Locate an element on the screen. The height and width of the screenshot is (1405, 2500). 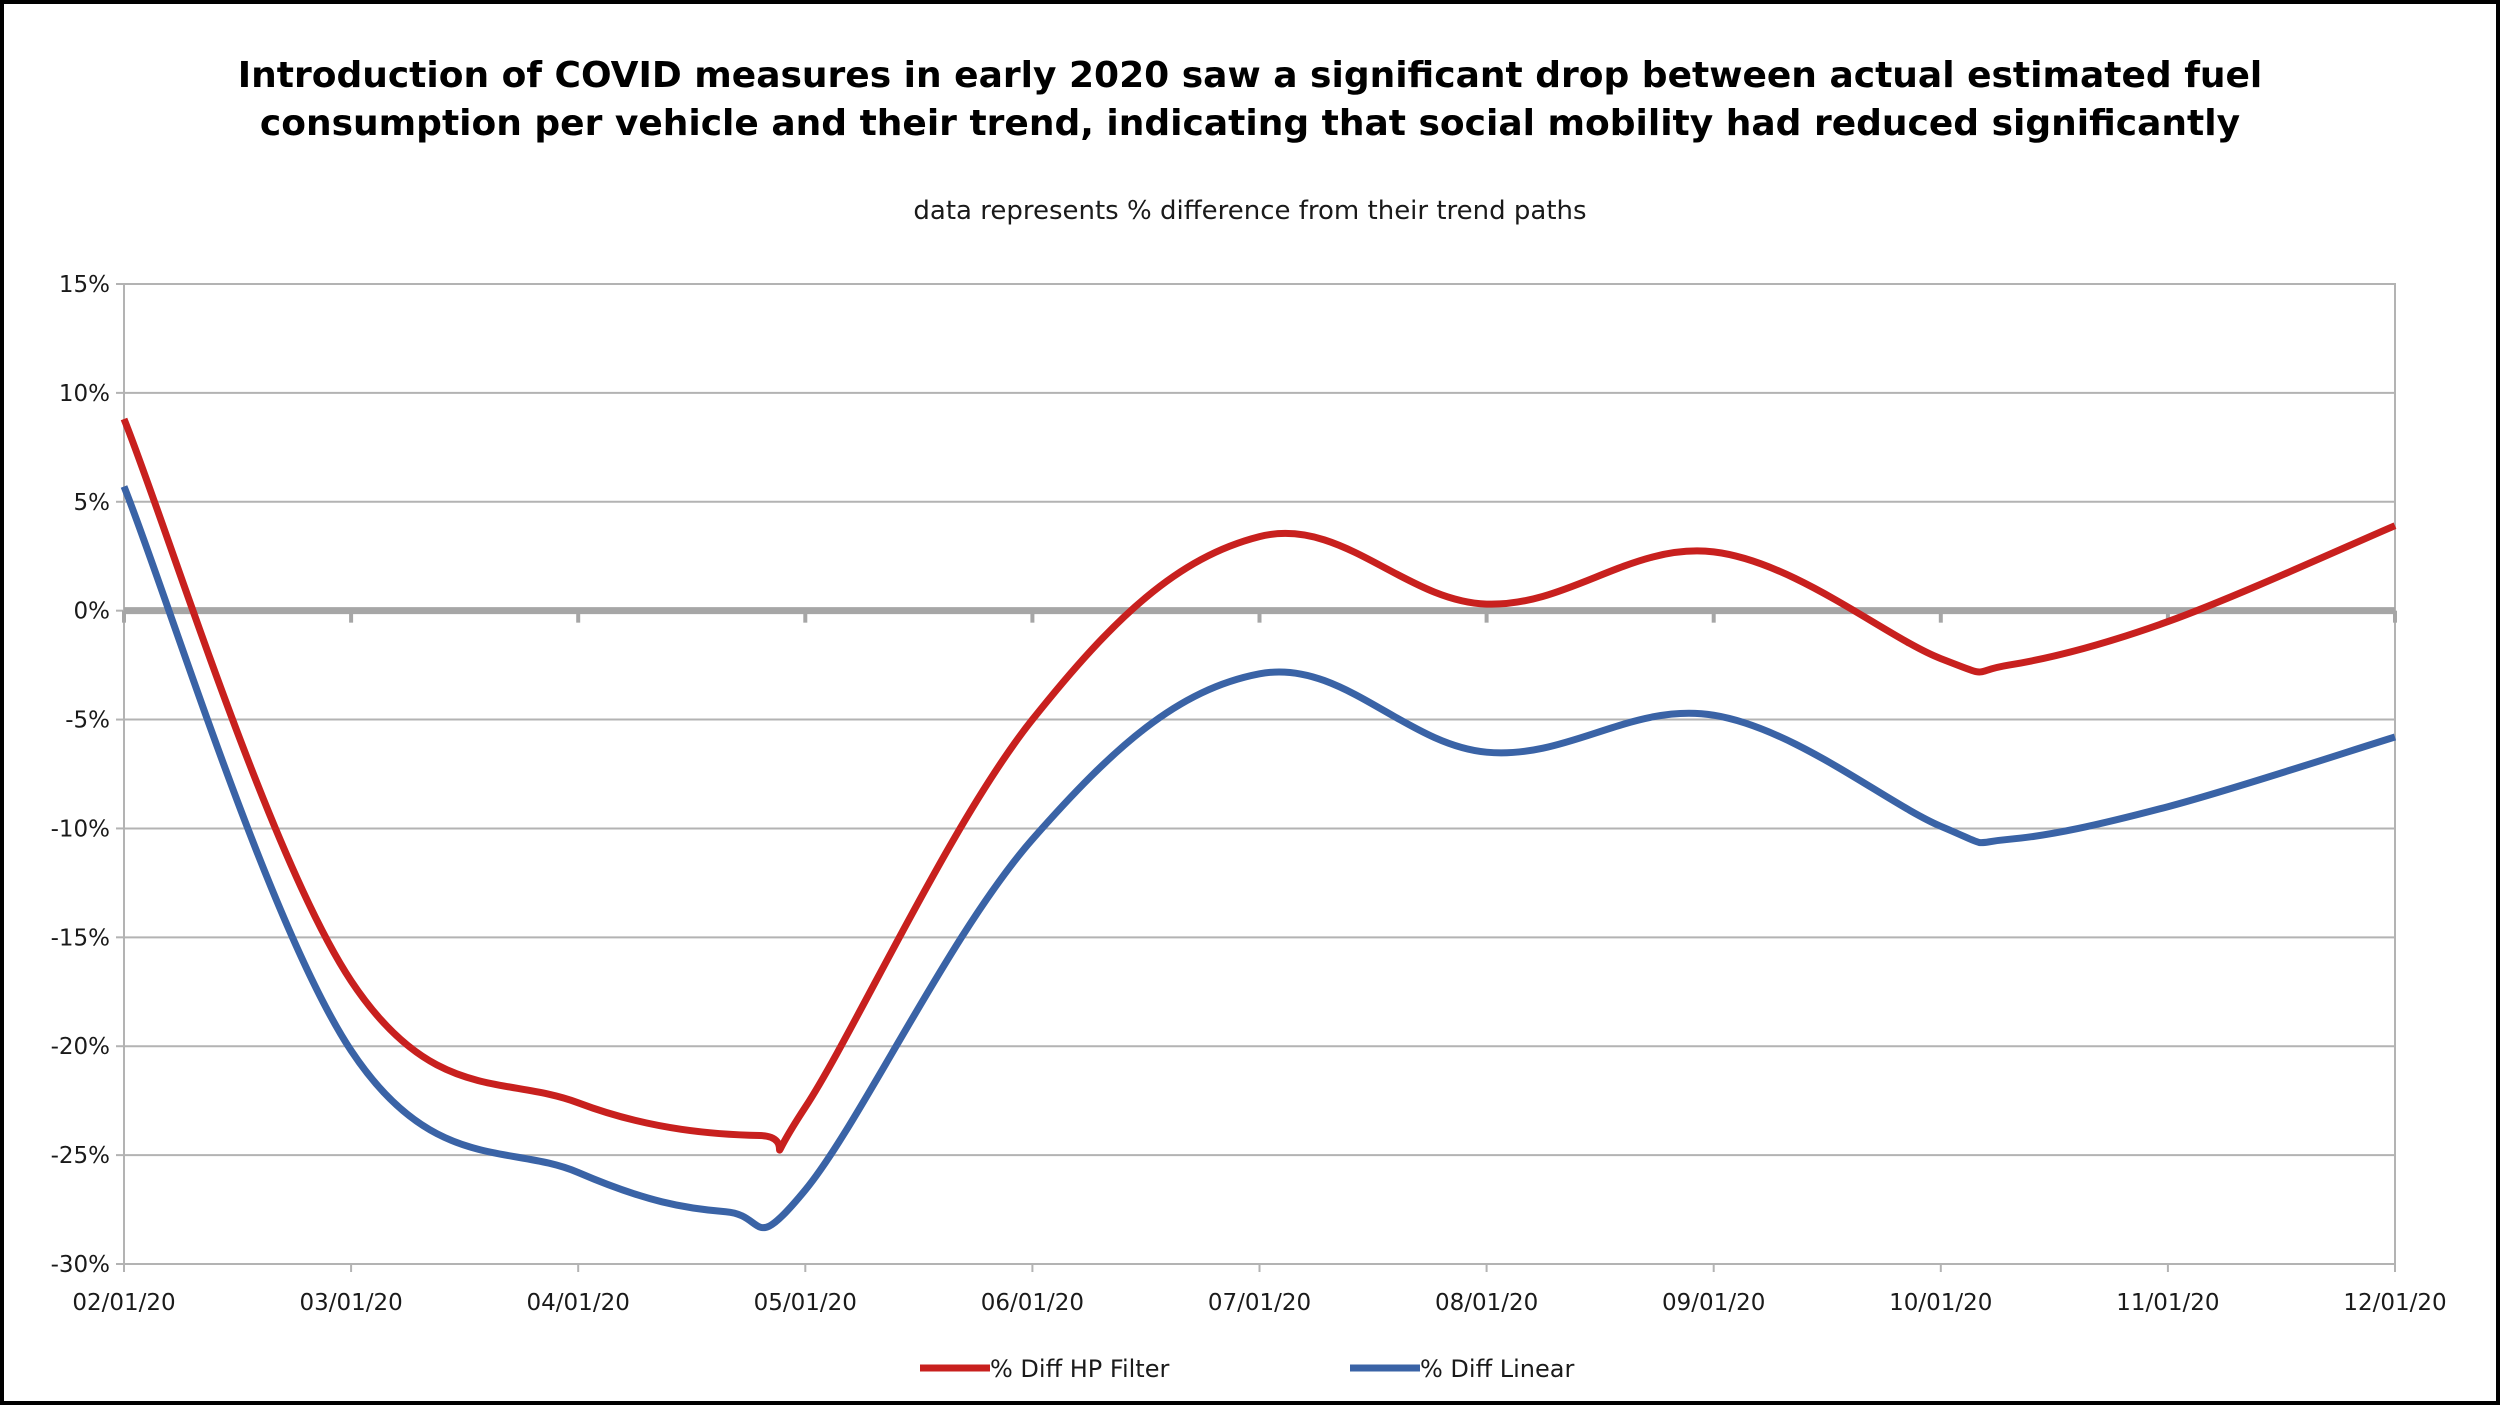
x-tick-label: 05/01/20 is located at coordinates (805, 1303).